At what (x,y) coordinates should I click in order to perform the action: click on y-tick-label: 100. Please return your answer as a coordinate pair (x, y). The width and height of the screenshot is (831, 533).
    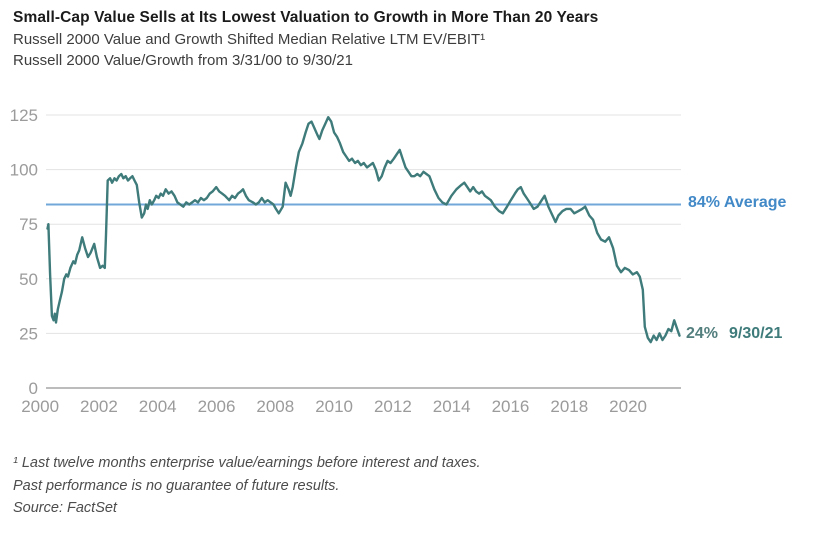
    Looking at the image, I should click on (24, 170).